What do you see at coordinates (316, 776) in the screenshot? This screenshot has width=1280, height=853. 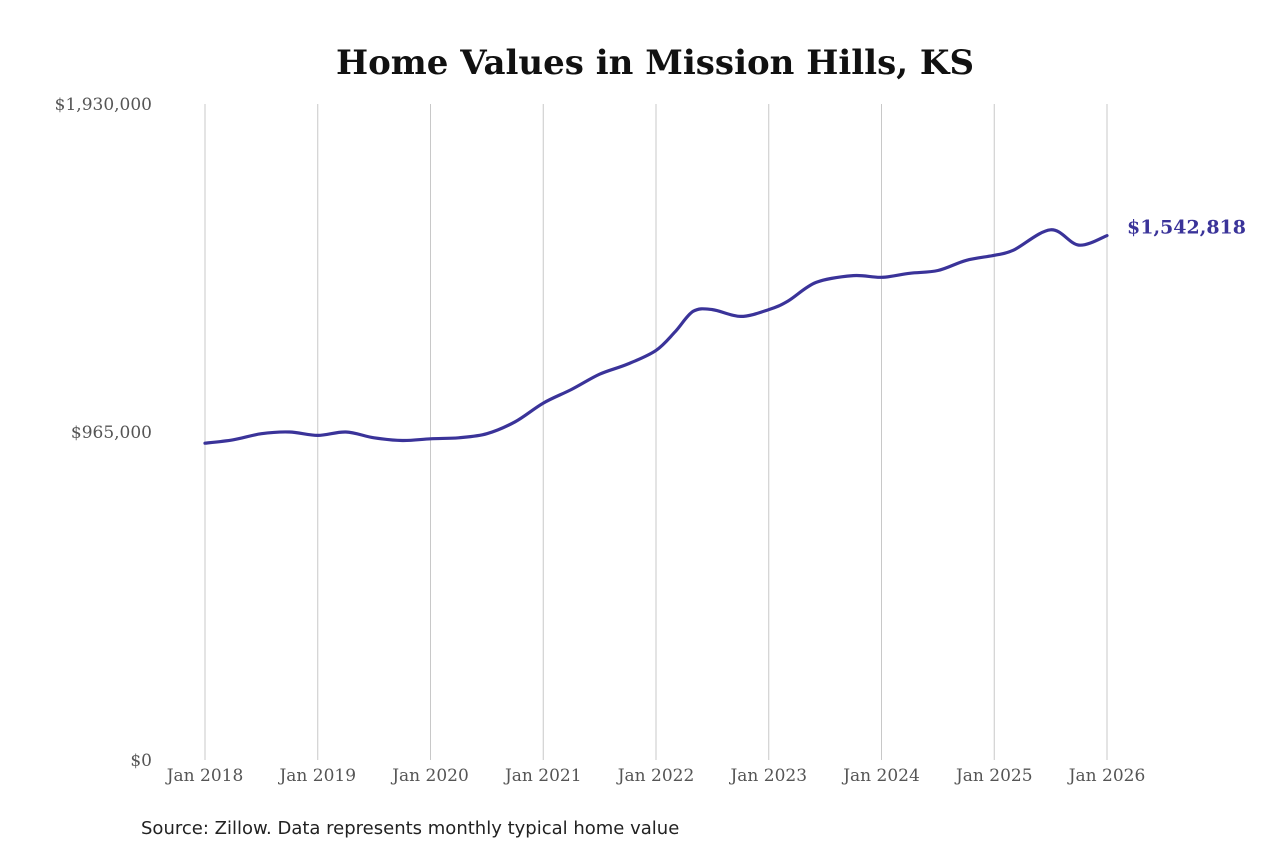 I see `x-tick-label: Jan 2019` at bounding box center [316, 776].